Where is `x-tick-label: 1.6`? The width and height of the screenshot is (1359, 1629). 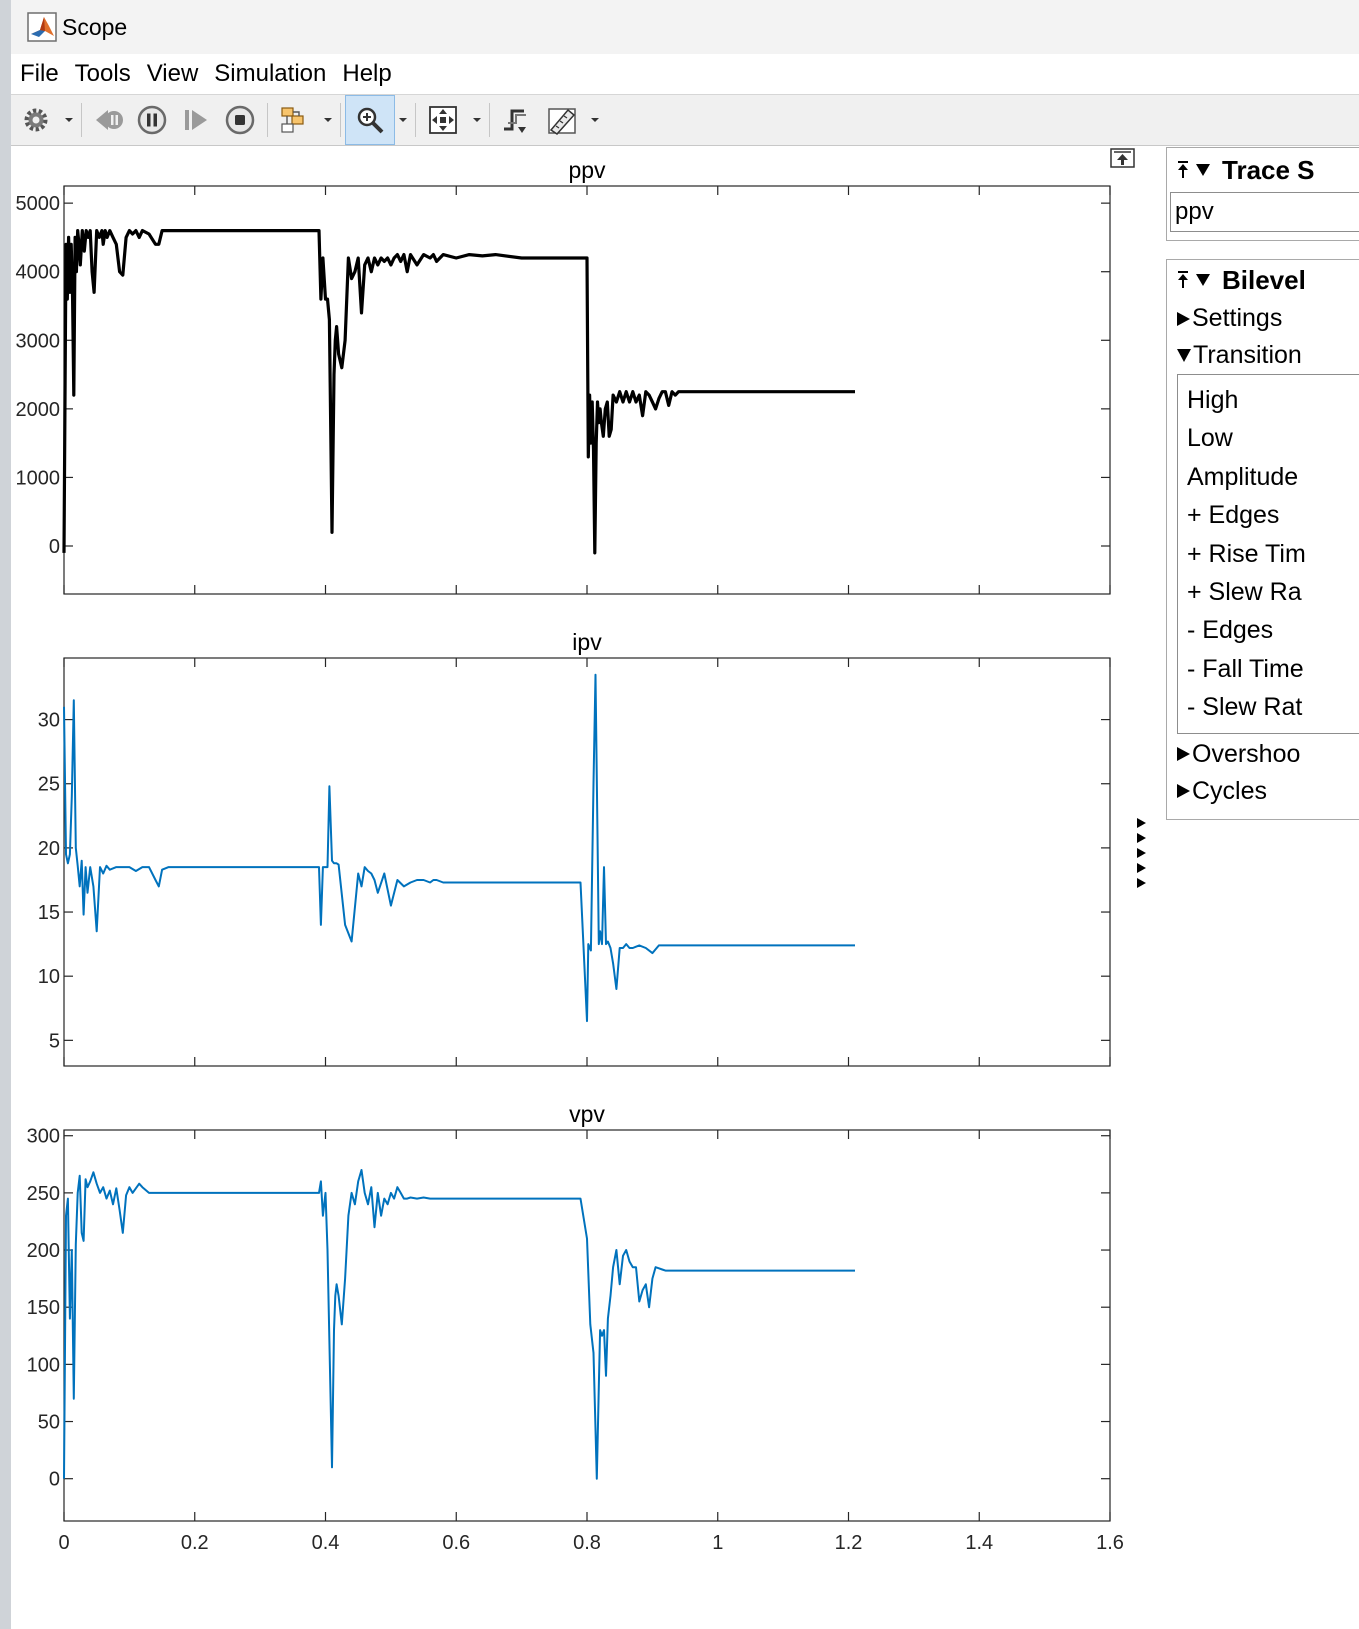
x-tick-label: 1.6 is located at coordinates (1110, 1543).